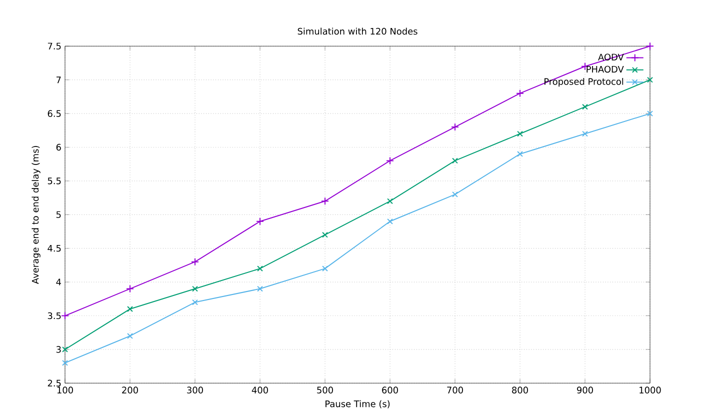 The height and width of the screenshot is (412, 704). I want to click on x-tick-label: 400, so click(260, 390).